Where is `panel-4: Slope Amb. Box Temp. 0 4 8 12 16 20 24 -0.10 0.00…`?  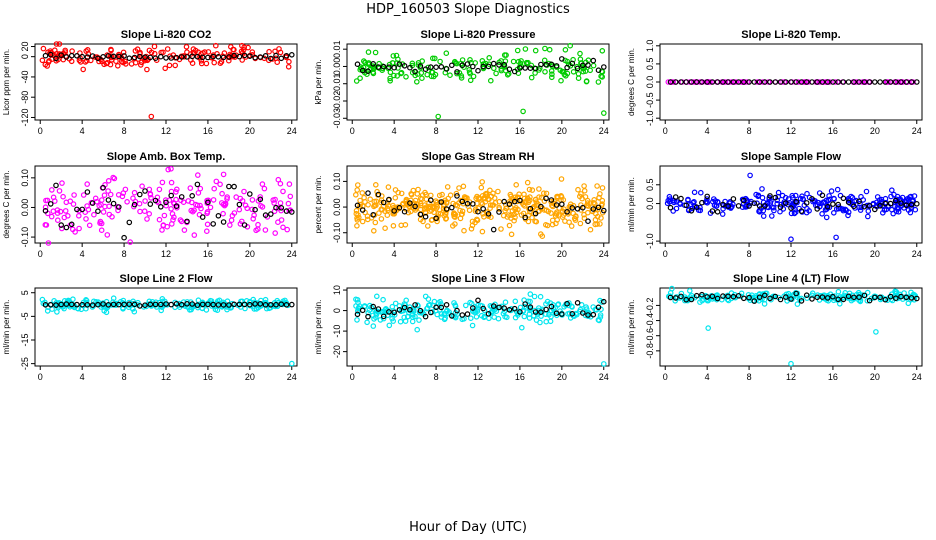 panel-4: Slope Amb. Box Temp. 0 4 8 12 16 20 24 -0.10 0.00… is located at coordinates (150, 205).